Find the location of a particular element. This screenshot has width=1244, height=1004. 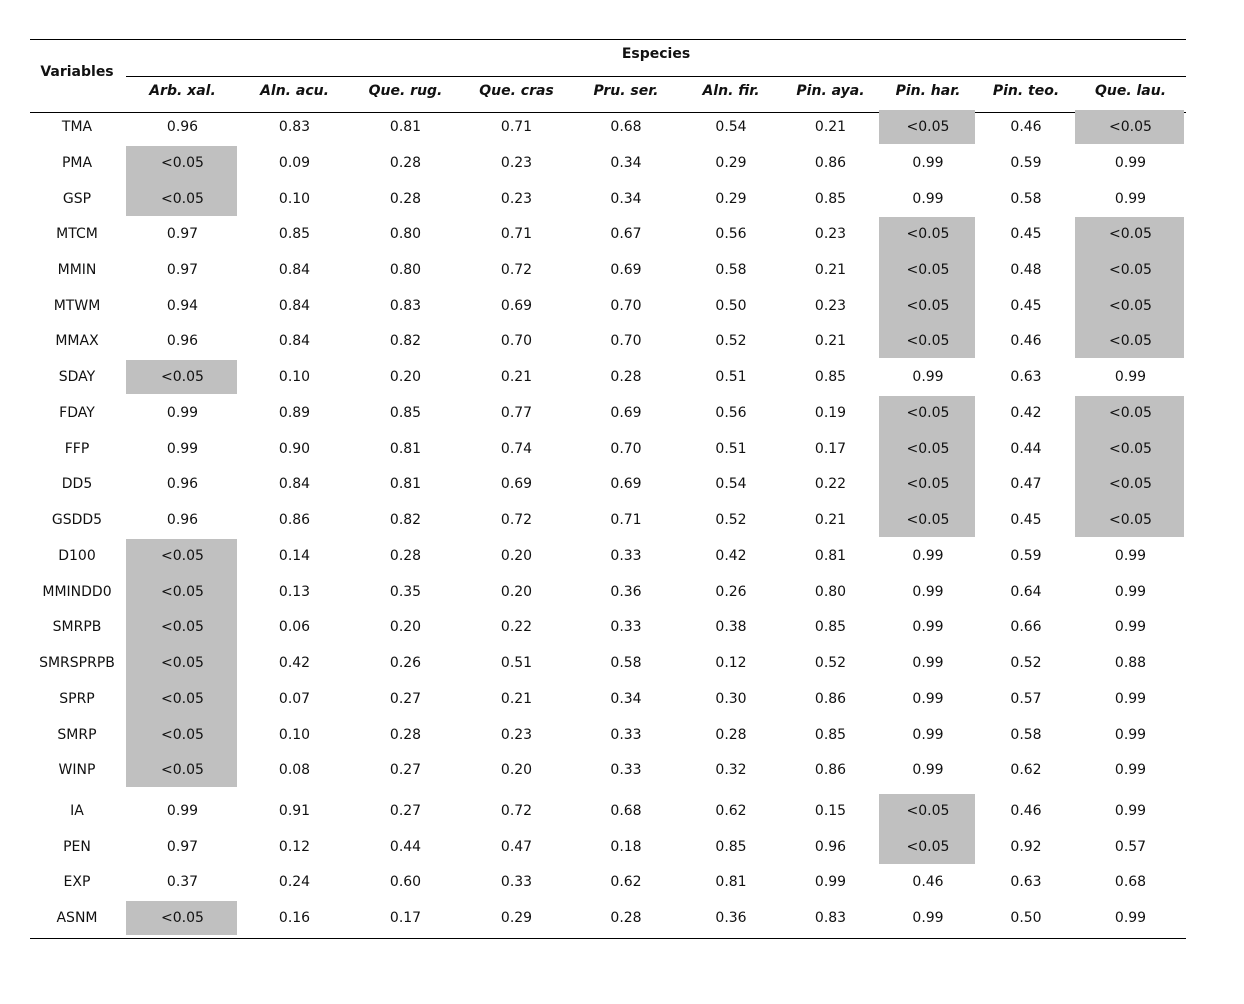

variable-name: SDAY is located at coordinates (77, 377).